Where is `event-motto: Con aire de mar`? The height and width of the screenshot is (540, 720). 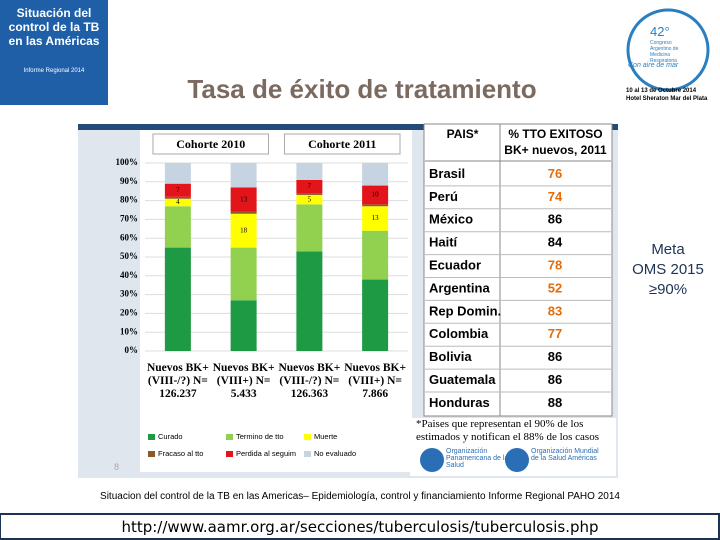 event-motto: Con aire de mar is located at coordinates (653, 65).